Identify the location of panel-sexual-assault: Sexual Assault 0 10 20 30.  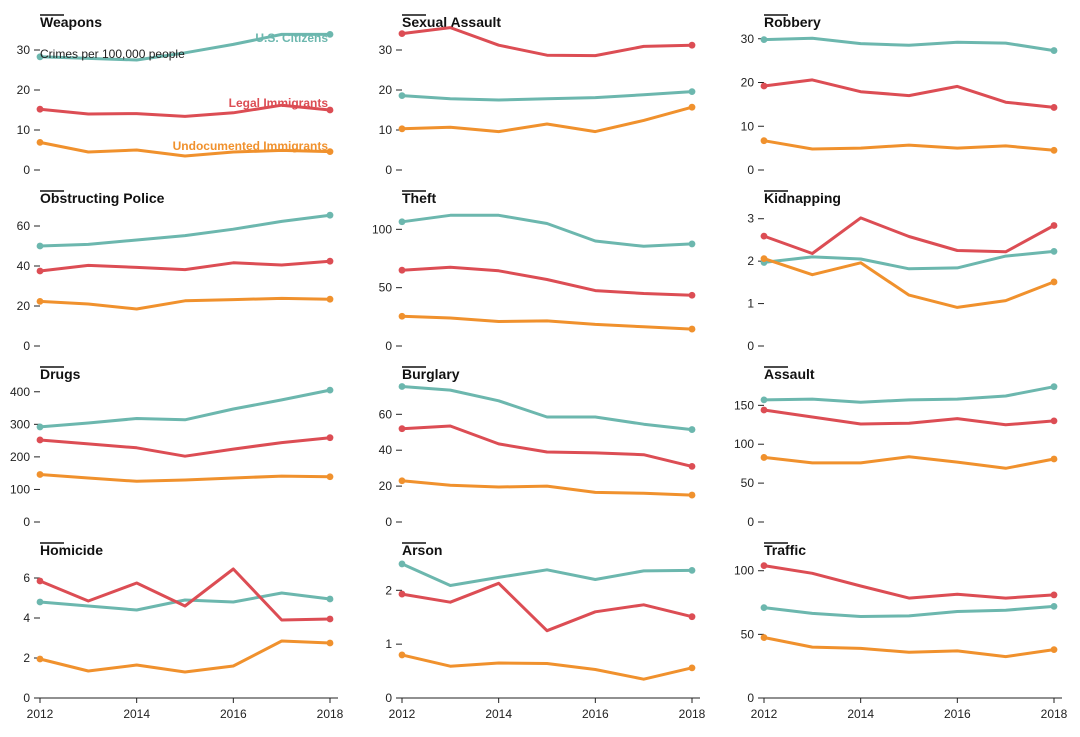
(537, 95).